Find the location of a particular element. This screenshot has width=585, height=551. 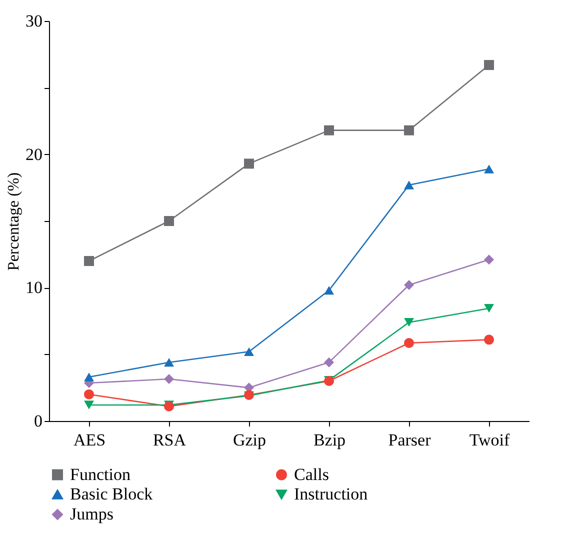

x-tick-label: AES is located at coordinates (89, 440).